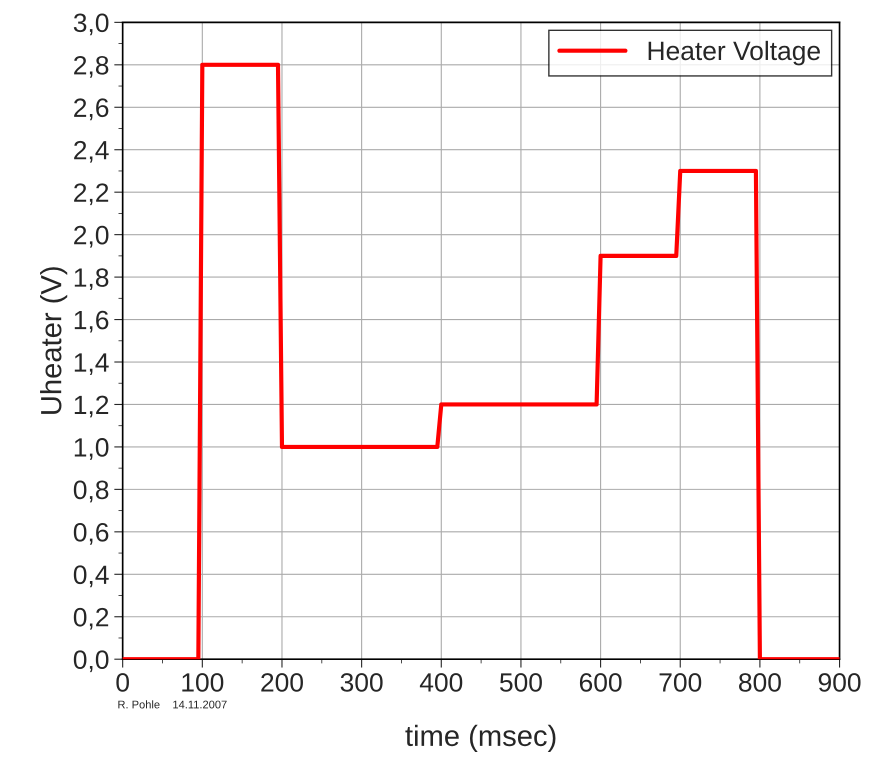 The image size is (870, 771). Describe the element at coordinates (441, 682) in the screenshot. I see `x-tick-label: 400` at that location.